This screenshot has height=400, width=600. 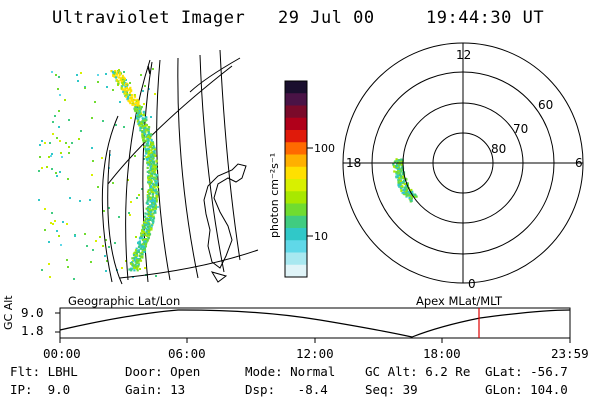 What do you see at coordinates (579, 163) in the screenshot?
I see `mlt-label-6: 6` at bounding box center [579, 163].